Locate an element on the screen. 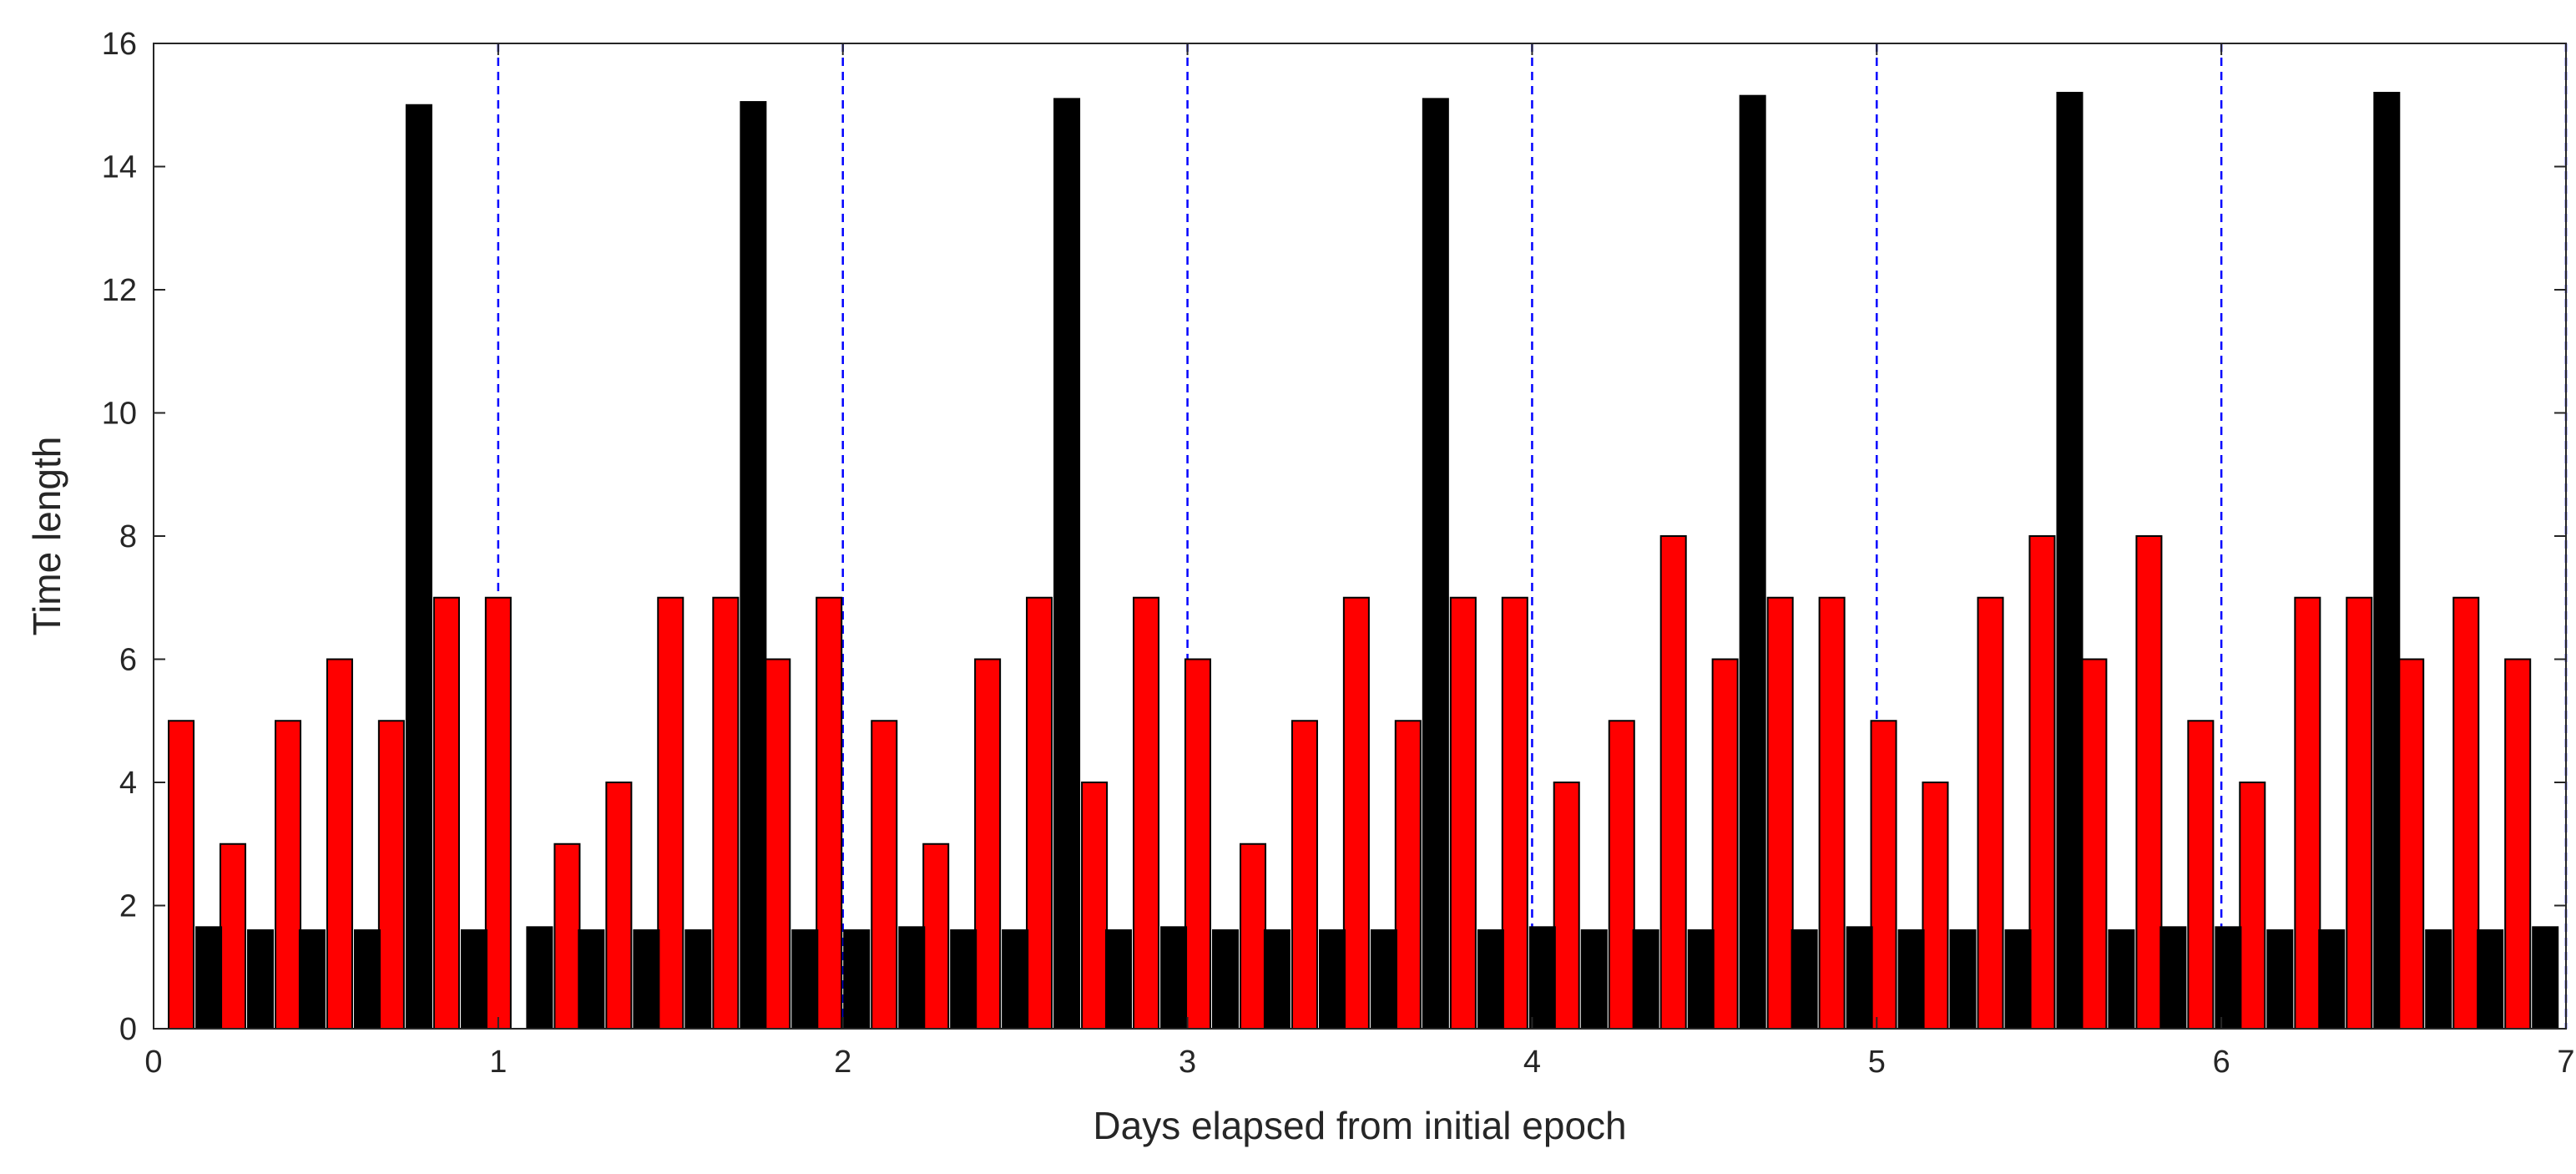 The height and width of the screenshot is (1174, 2576). y-tick-label: 6 is located at coordinates (128, 660).